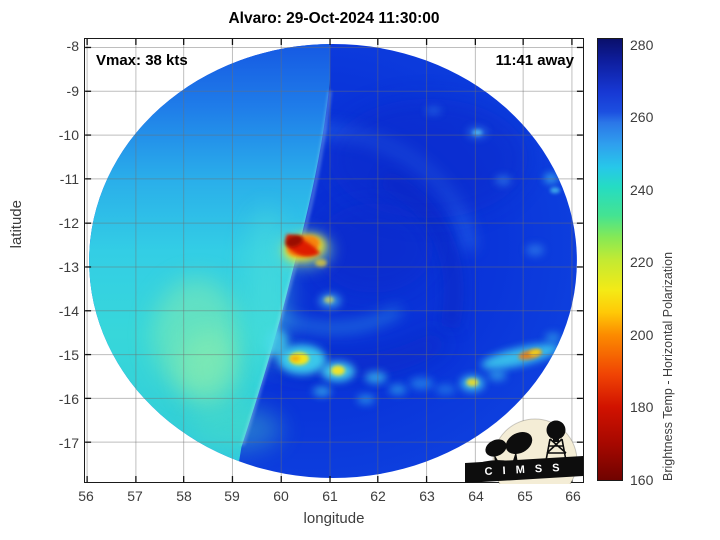 Image resolution: width=720 pixels, height=540 pixels. What do you see at coordinates (427, 496) in the screenshot?
I see `x-tick-63: 63` at bounding box center [427, 496].